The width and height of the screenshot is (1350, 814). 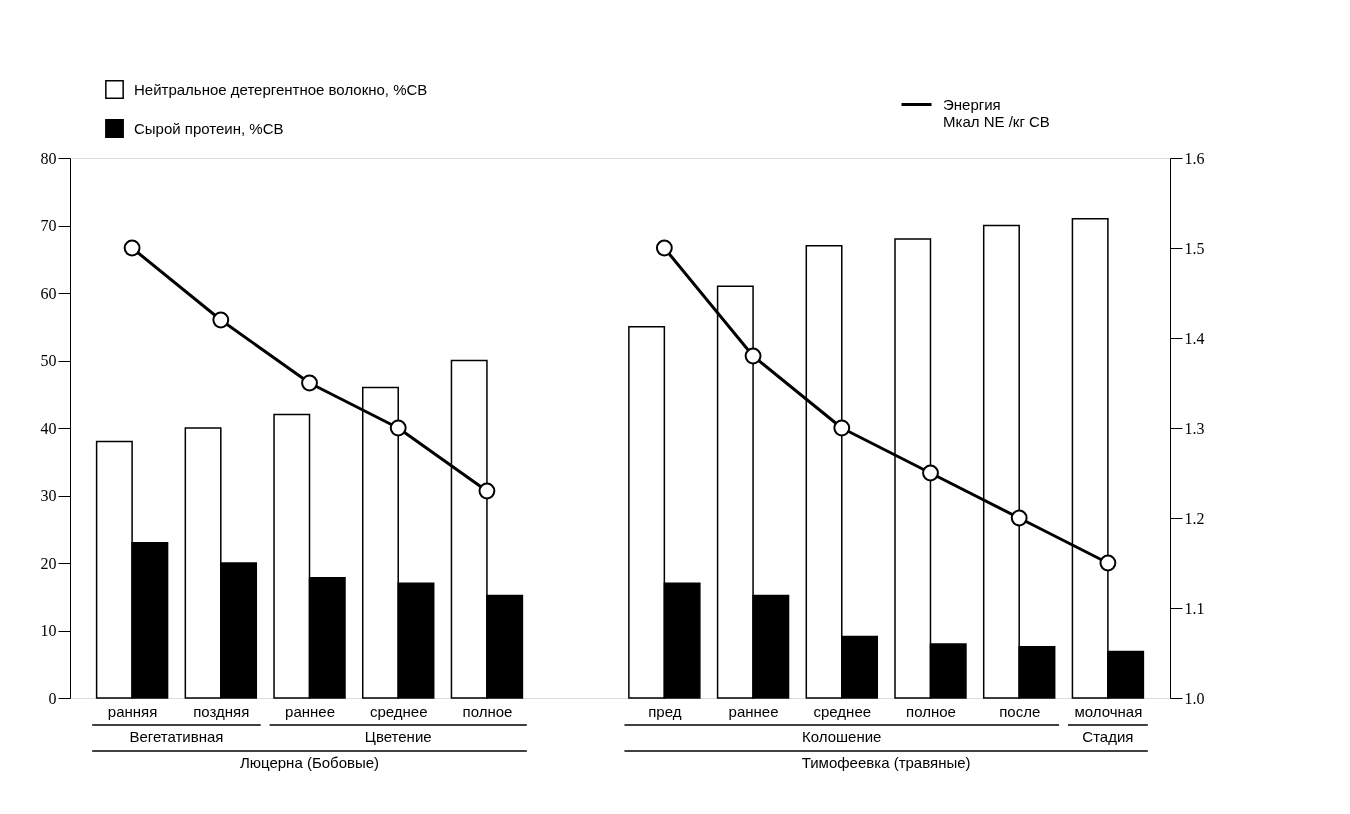 I want to click on x-tick-label: пред, so click(x=665, y=711).